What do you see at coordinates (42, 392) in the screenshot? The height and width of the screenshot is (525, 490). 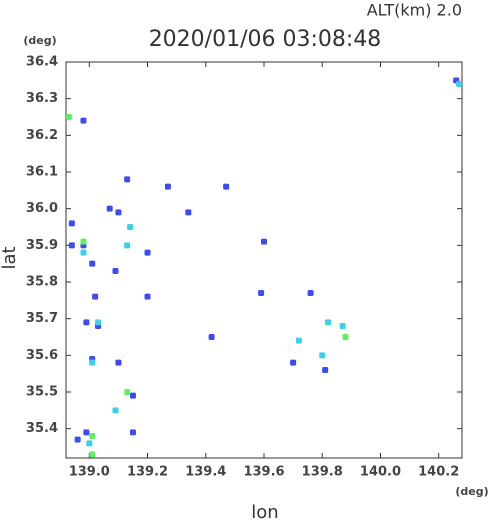 I see `y-tick-label: 35.5` at bounding box center [42, 392].